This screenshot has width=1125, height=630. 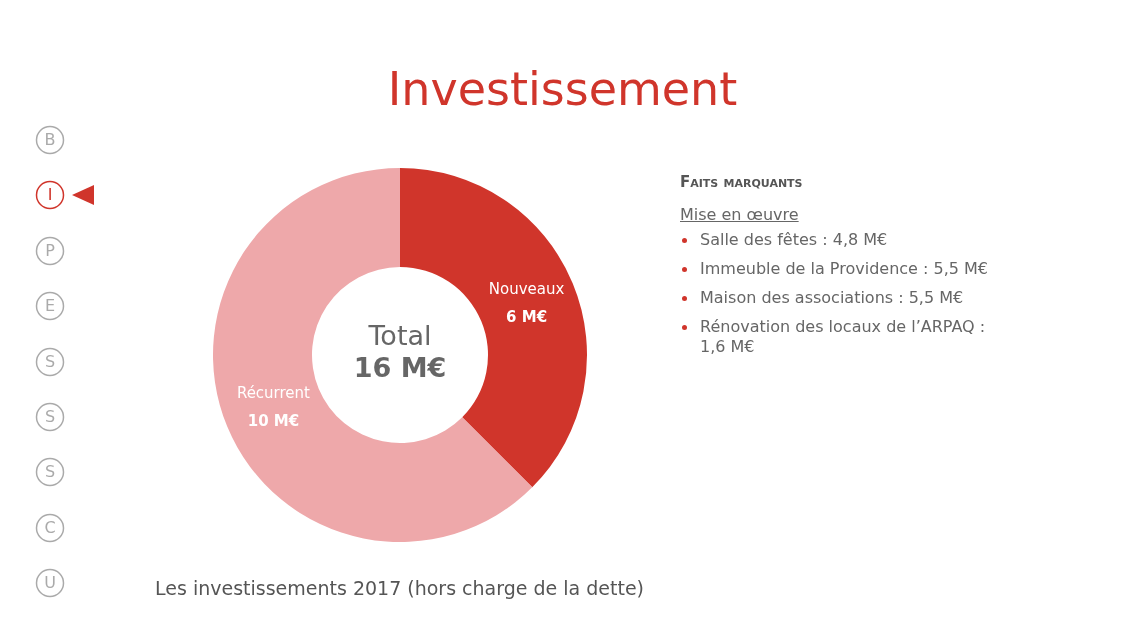 I want to click on slice-label: Récurrent, so click(x=273, y=393).